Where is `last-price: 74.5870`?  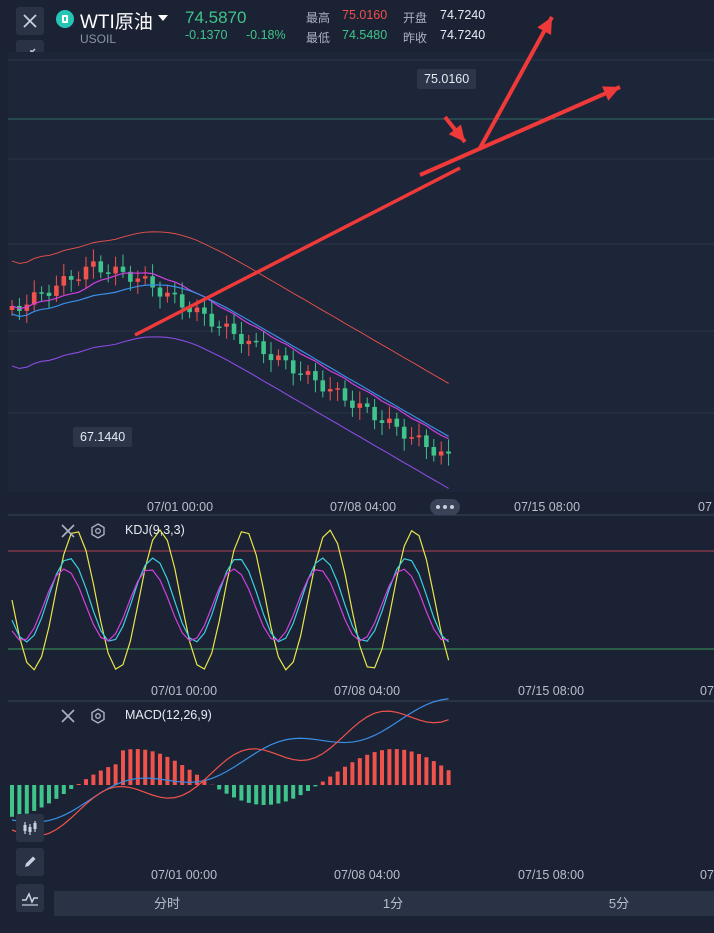
last-price: 74.5870 is located at coordinates (216, 17).